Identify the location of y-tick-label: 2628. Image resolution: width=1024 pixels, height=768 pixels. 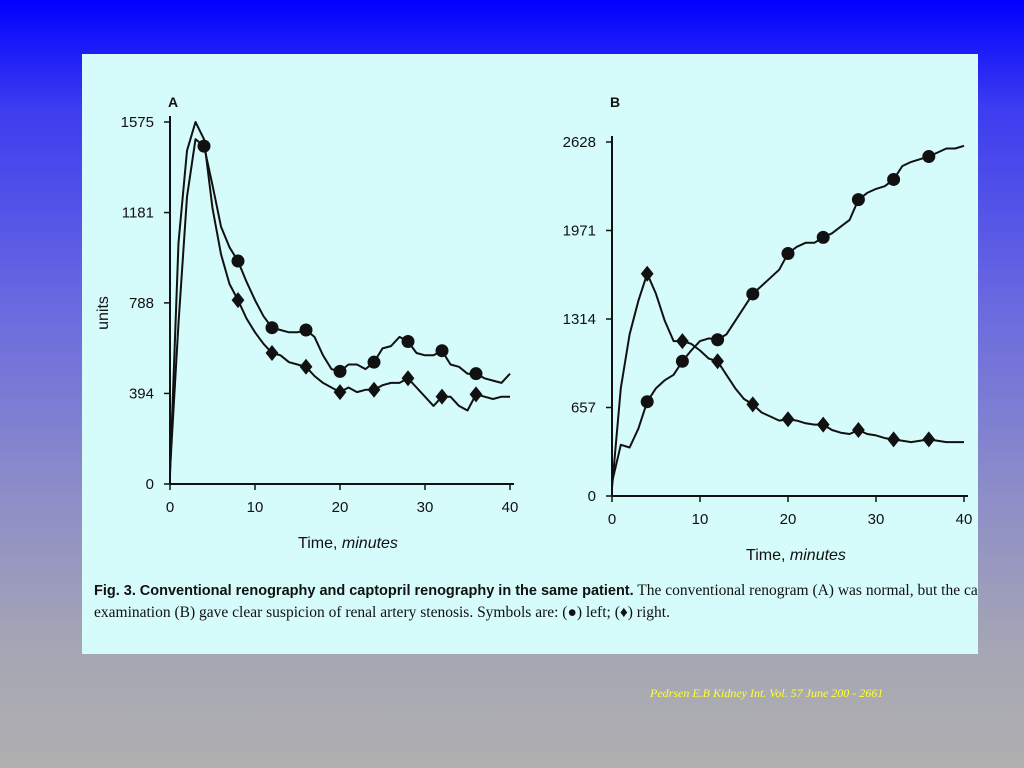
(579, 142).